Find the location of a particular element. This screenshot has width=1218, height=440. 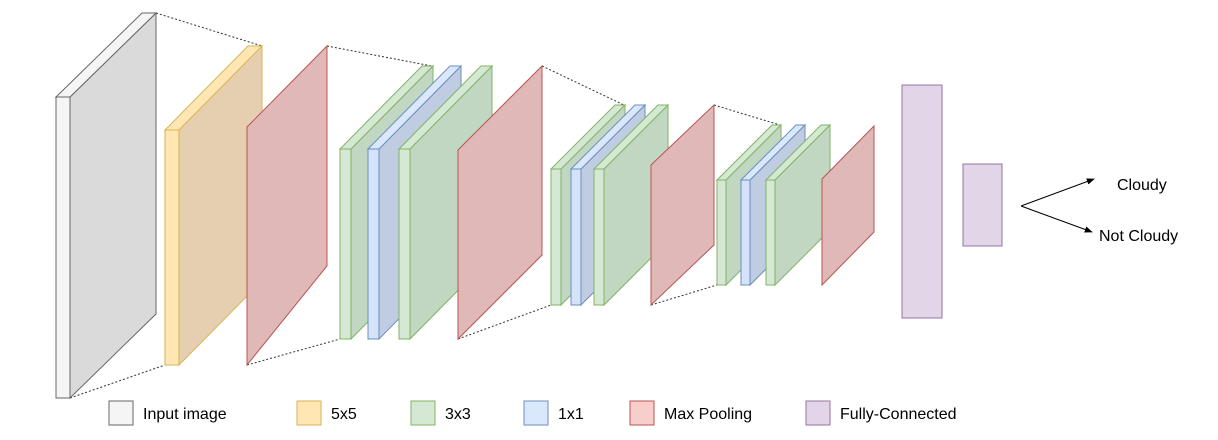

conv-3x3-layer-3b is located at coordinates (798, 205).